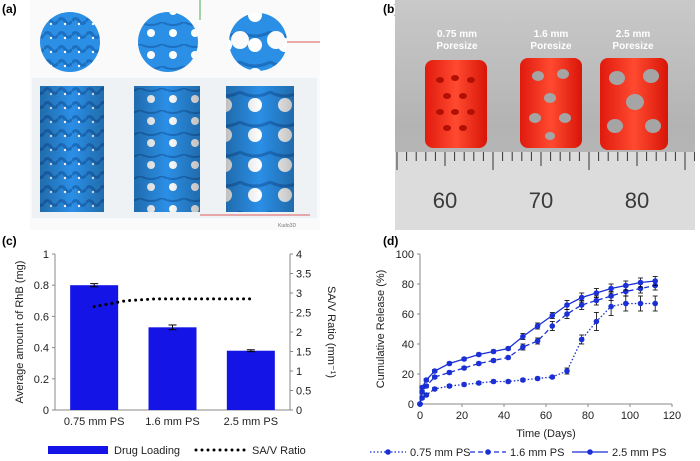 The image size is (700, 461). What do you see at coordinates (633, 34) in the screenshot?
I see `pore-label-25-size: 2.5 mm` at bounding box center [633, 34].